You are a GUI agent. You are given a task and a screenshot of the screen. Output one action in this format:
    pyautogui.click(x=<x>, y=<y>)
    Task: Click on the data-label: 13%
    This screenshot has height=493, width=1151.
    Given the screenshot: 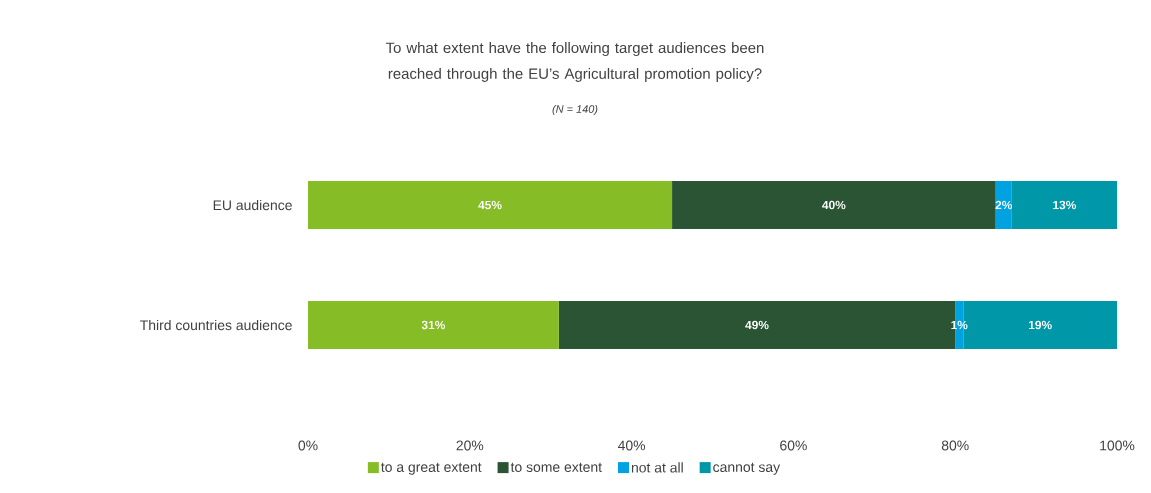 What is the action you would take?
    pyautogui.click(x=1065, y=205)
    